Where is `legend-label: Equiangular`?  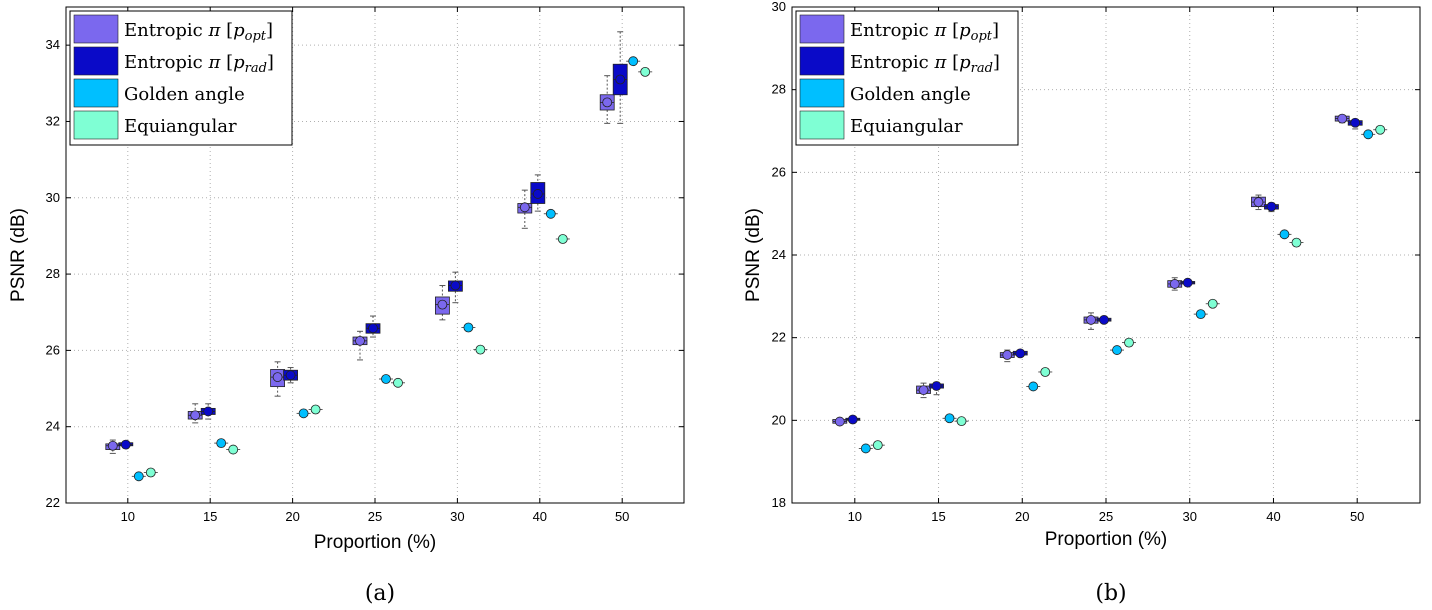 legend-label: Equiangular is located at coordinates (180, 126).